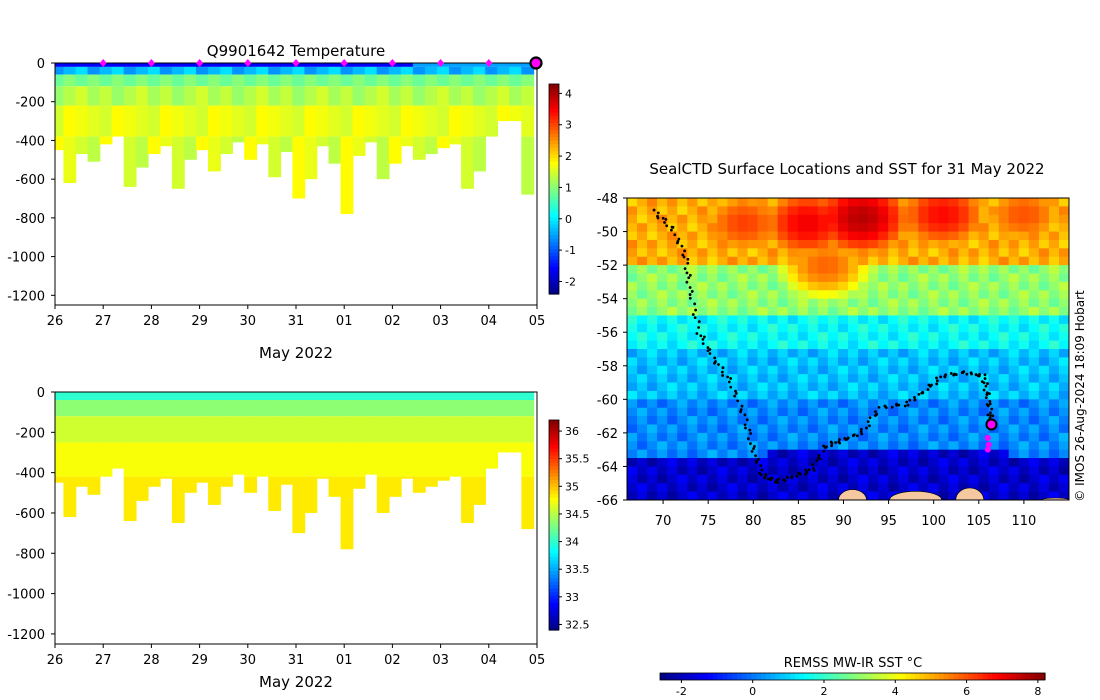 The image size is (1100, 700). I want to click on x-tick-label: 27, so click(103, 660).